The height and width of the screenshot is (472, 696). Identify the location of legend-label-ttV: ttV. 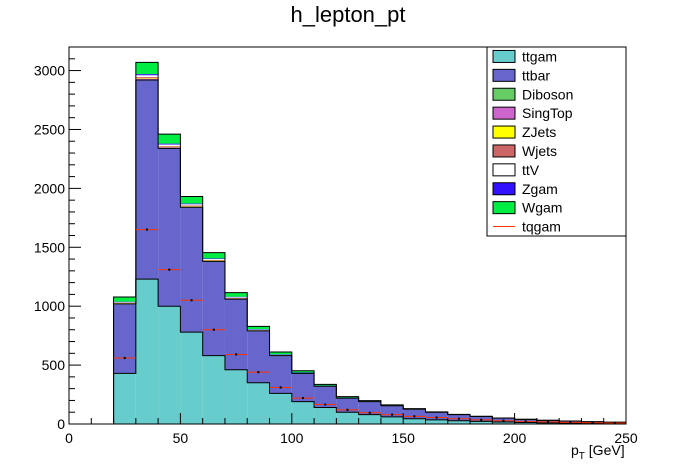
(531, 170).